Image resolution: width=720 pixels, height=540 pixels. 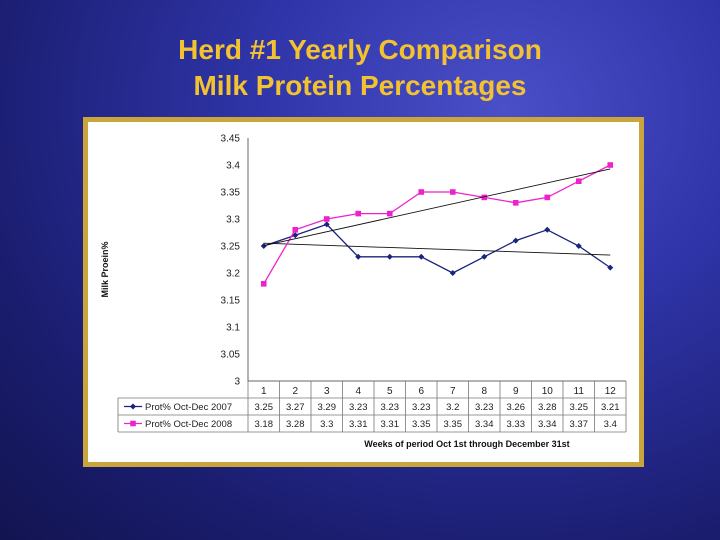 What do you see at coordinates (326, 424) in the screenshot?
I see `series-2-data-label: 3.3` at bounding box center [326, 424].